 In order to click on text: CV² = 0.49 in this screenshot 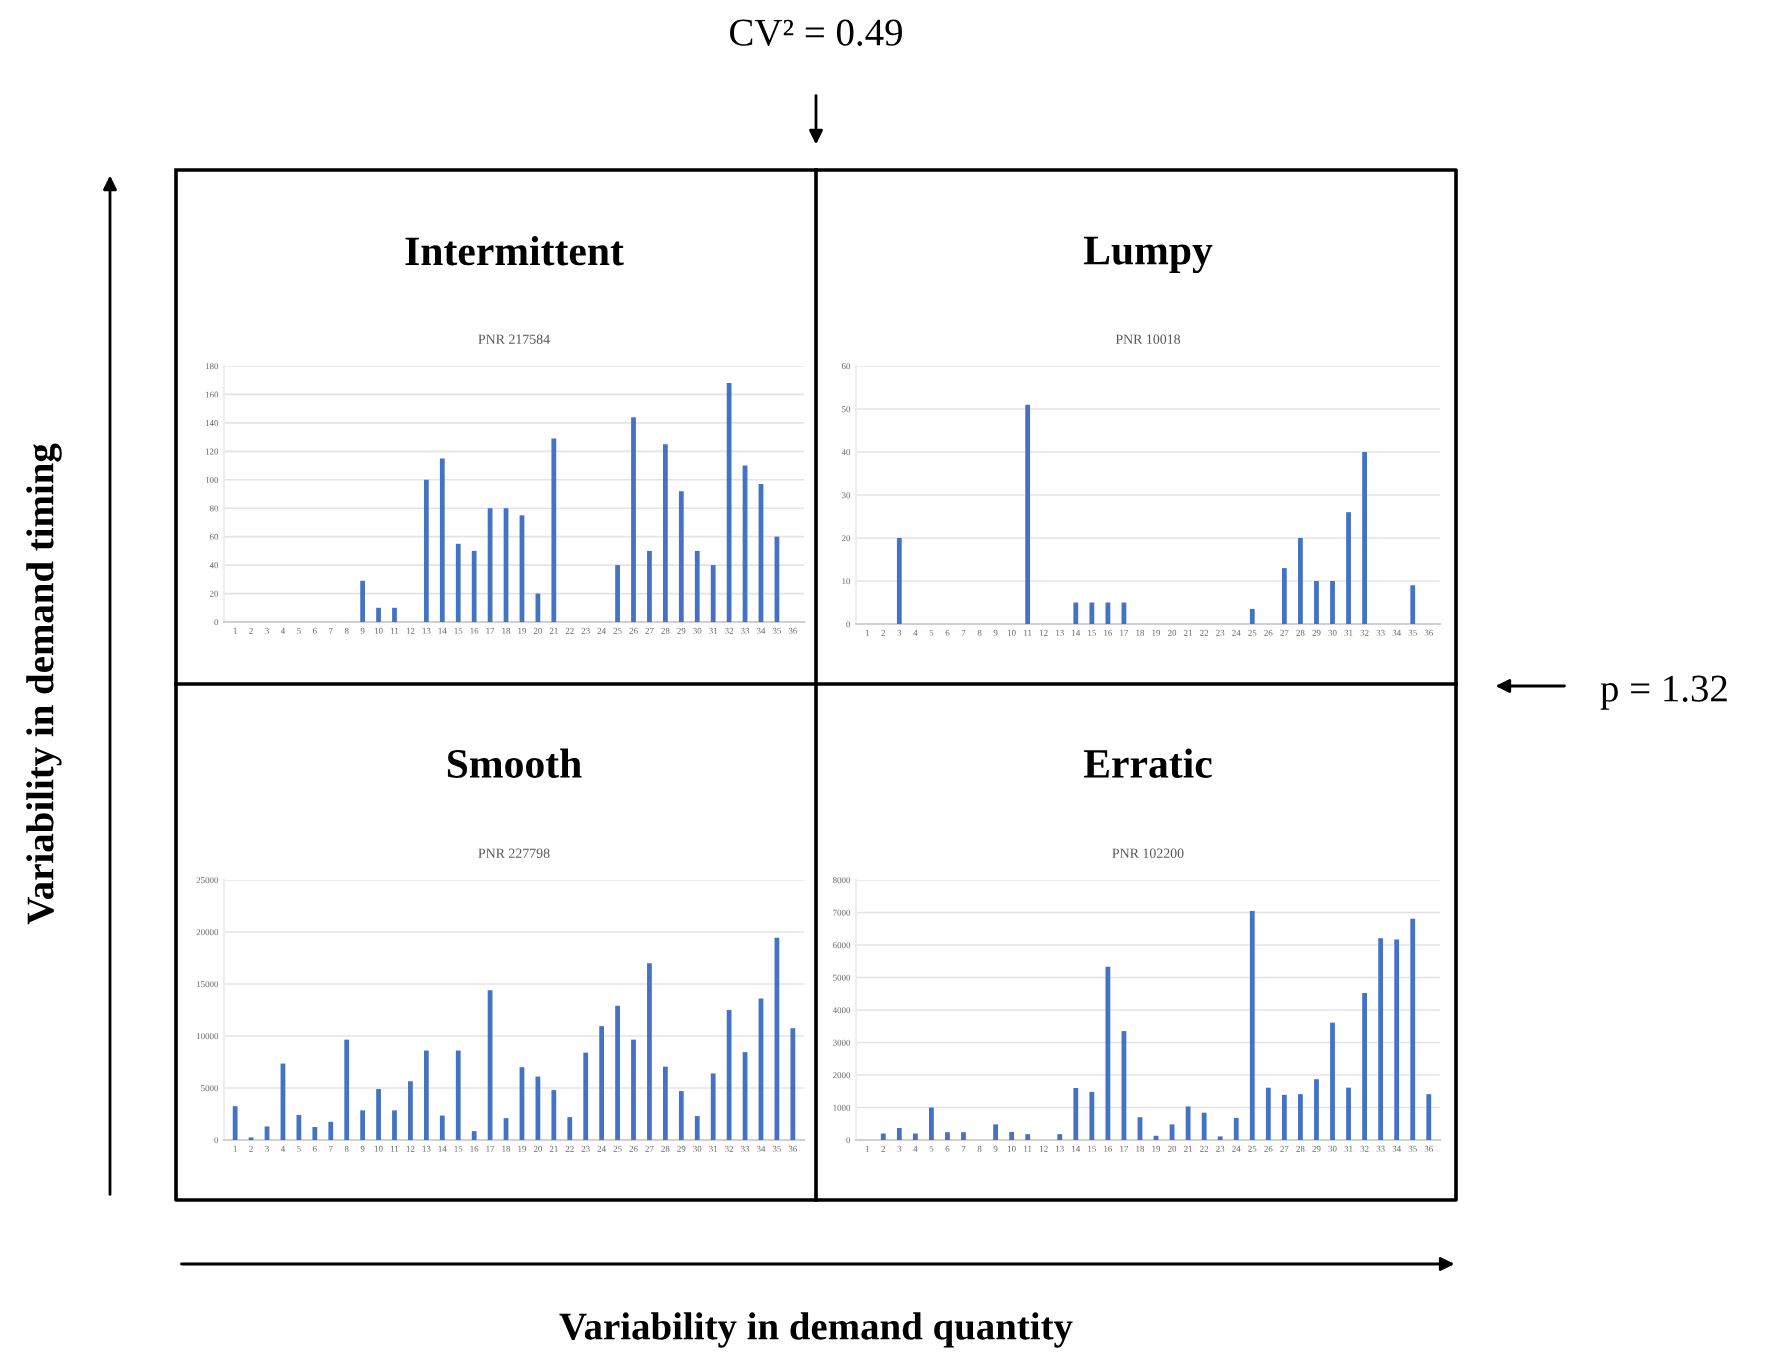, I will do `click(816, 32)`.